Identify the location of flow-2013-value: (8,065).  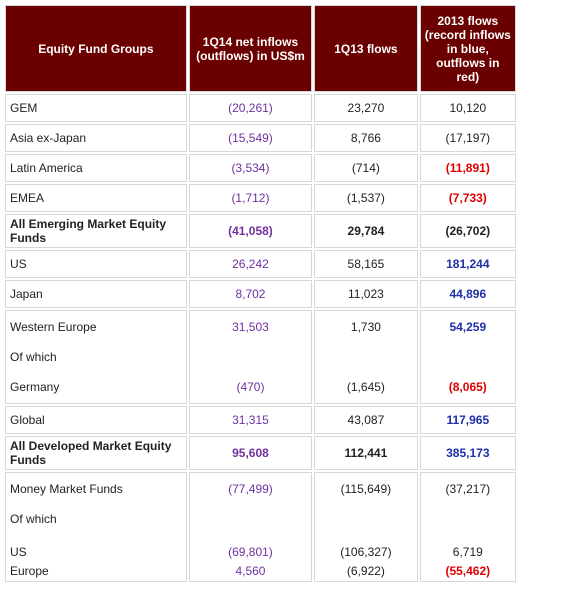
(467, 387).